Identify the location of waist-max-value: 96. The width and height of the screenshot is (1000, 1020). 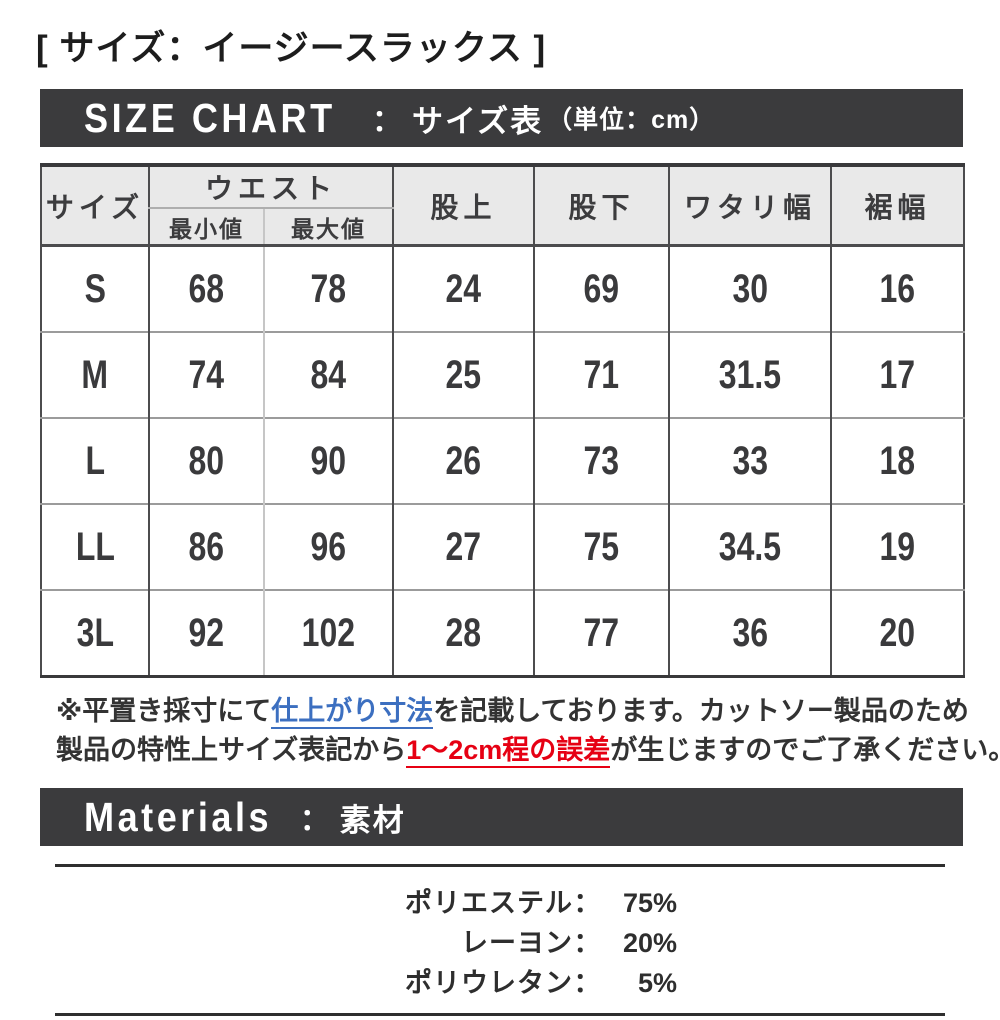
(328, 546).